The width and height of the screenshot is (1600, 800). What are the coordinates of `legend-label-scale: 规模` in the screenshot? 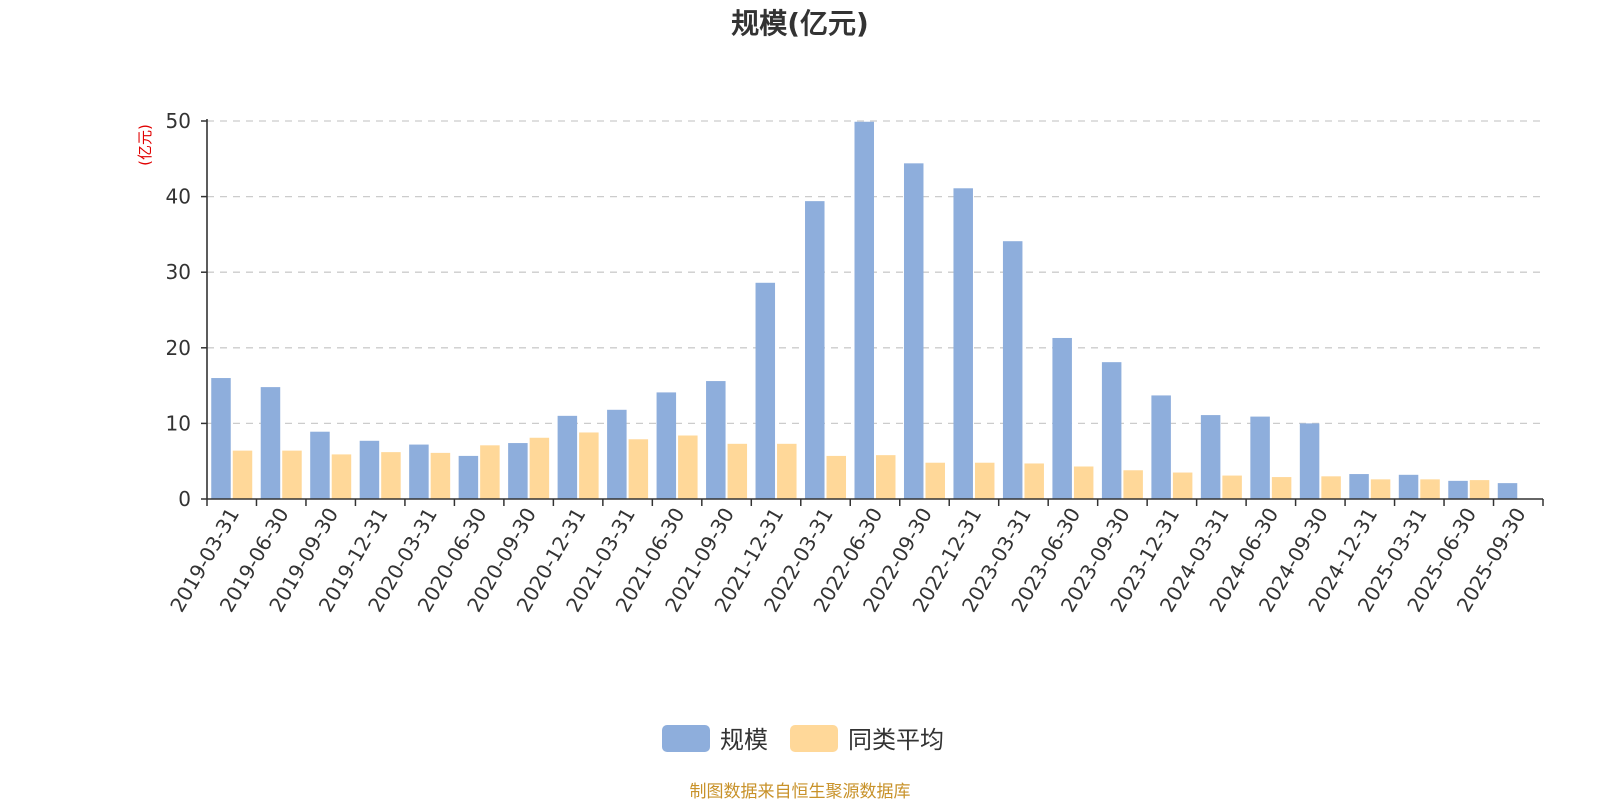 It's located at (744, 740).